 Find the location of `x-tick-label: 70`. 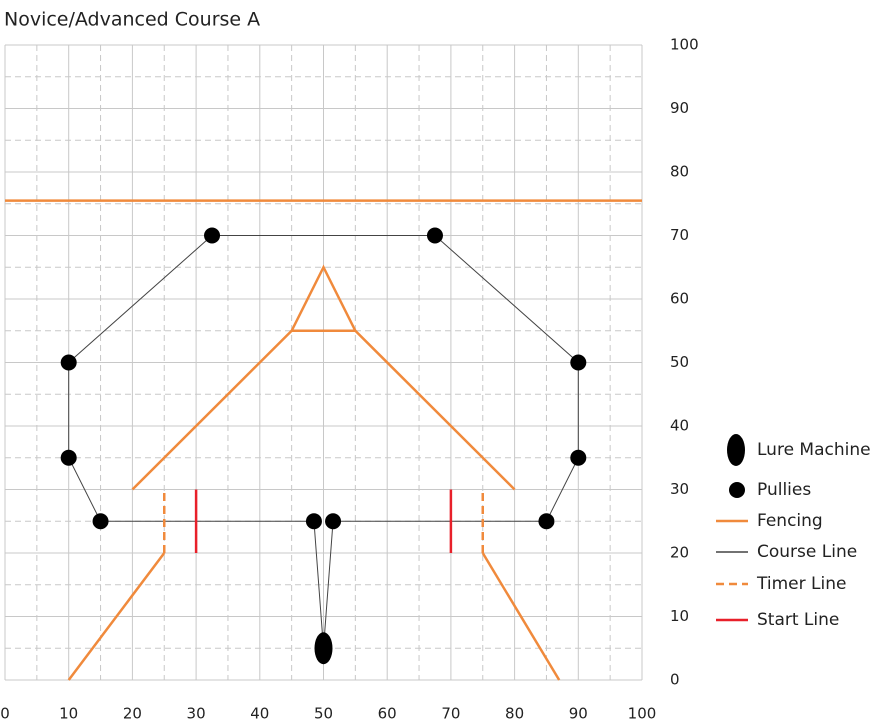

x-tick-label: 70 is located at coordinates (450, 714).